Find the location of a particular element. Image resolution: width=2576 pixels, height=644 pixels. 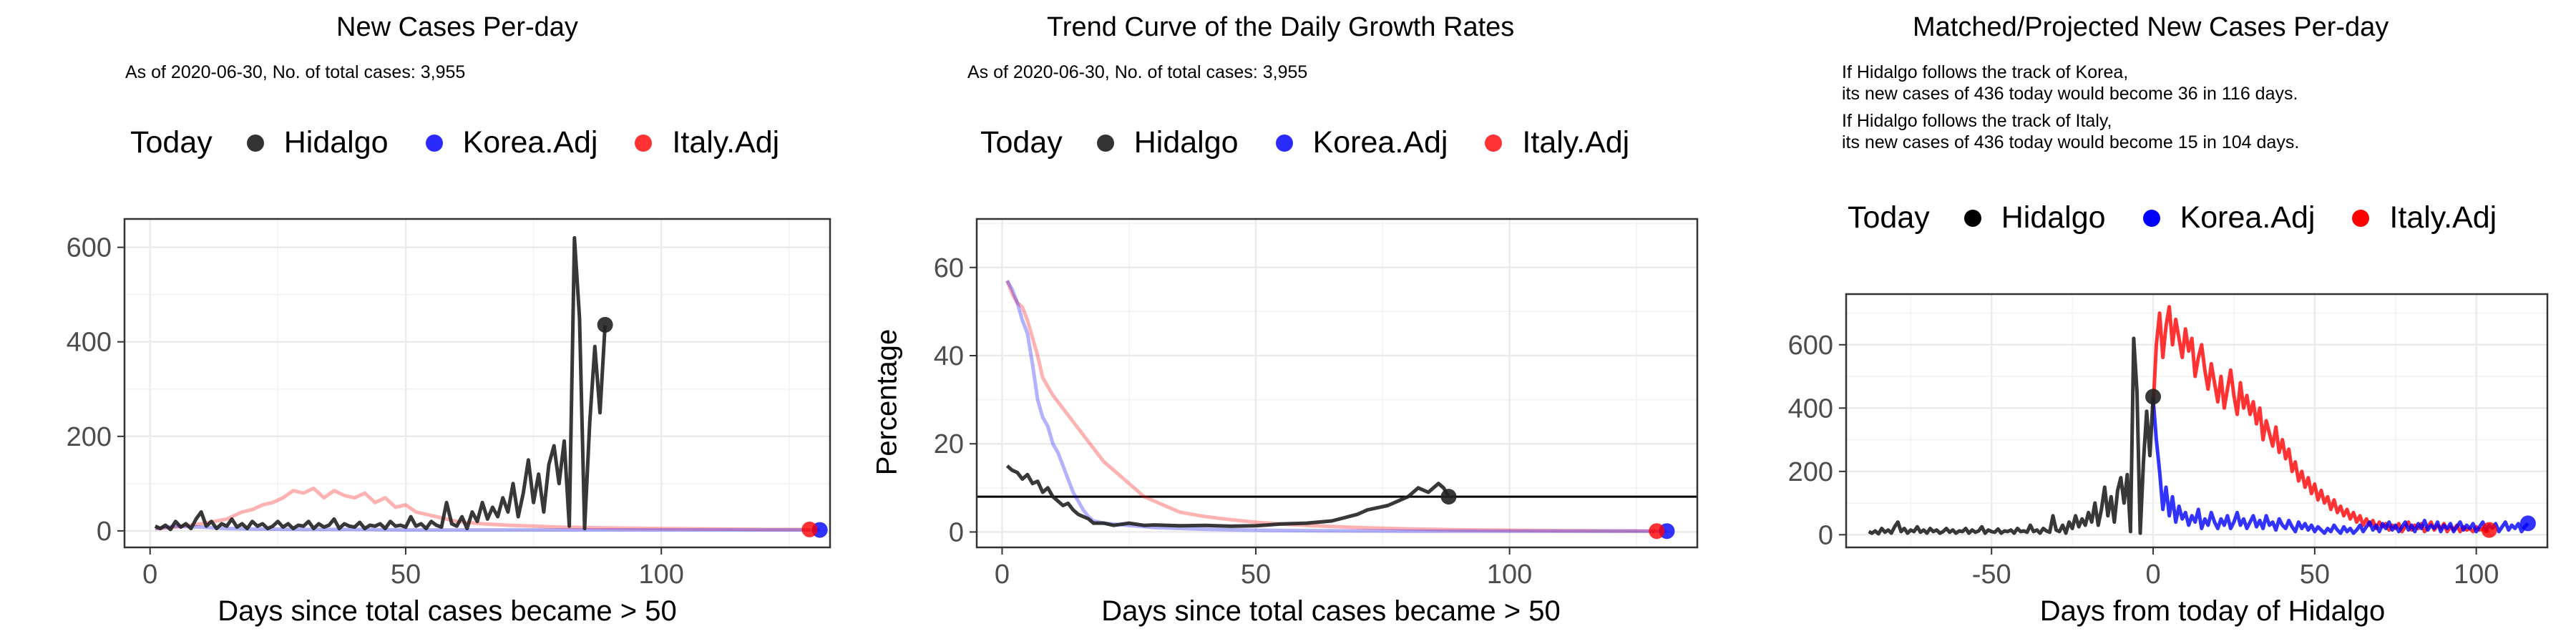

chart-title: Trend Curve of the Daily Growth Rates is located at coordinates (1281, 27).